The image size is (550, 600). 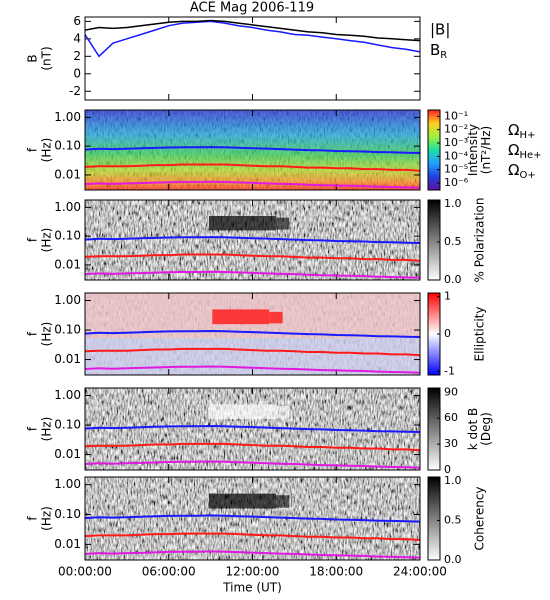 I want to click on colorbar-label: Coherency, so click(x=480, y=518).